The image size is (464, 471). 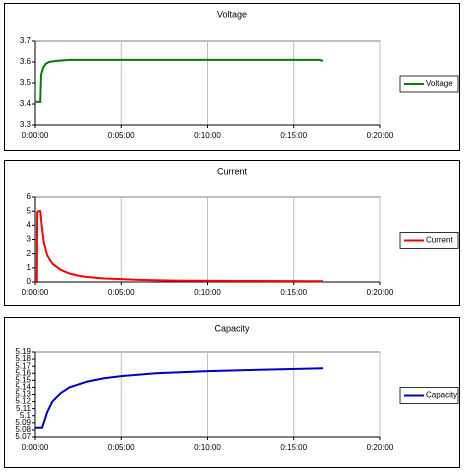 I want to click on y-tick-label: 3.5, so click(x=26, y=82).